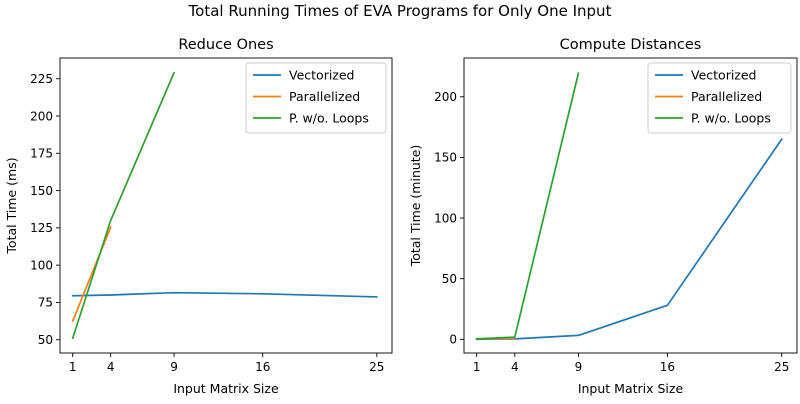 The image size is (800, 404). Describe the element at coordinates (41, 154) in the screenshot. I see `y-tick-label: 175` at that location.